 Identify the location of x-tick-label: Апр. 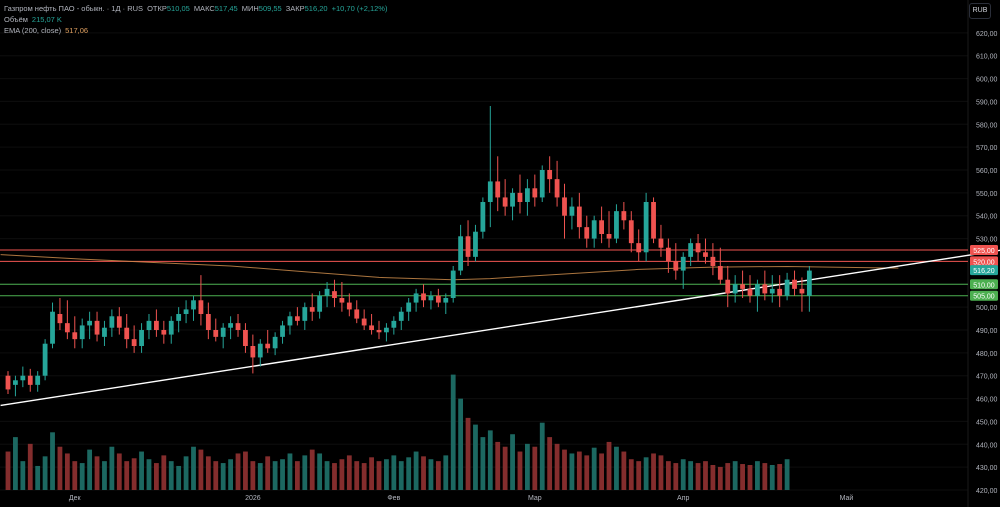
(683, 498).